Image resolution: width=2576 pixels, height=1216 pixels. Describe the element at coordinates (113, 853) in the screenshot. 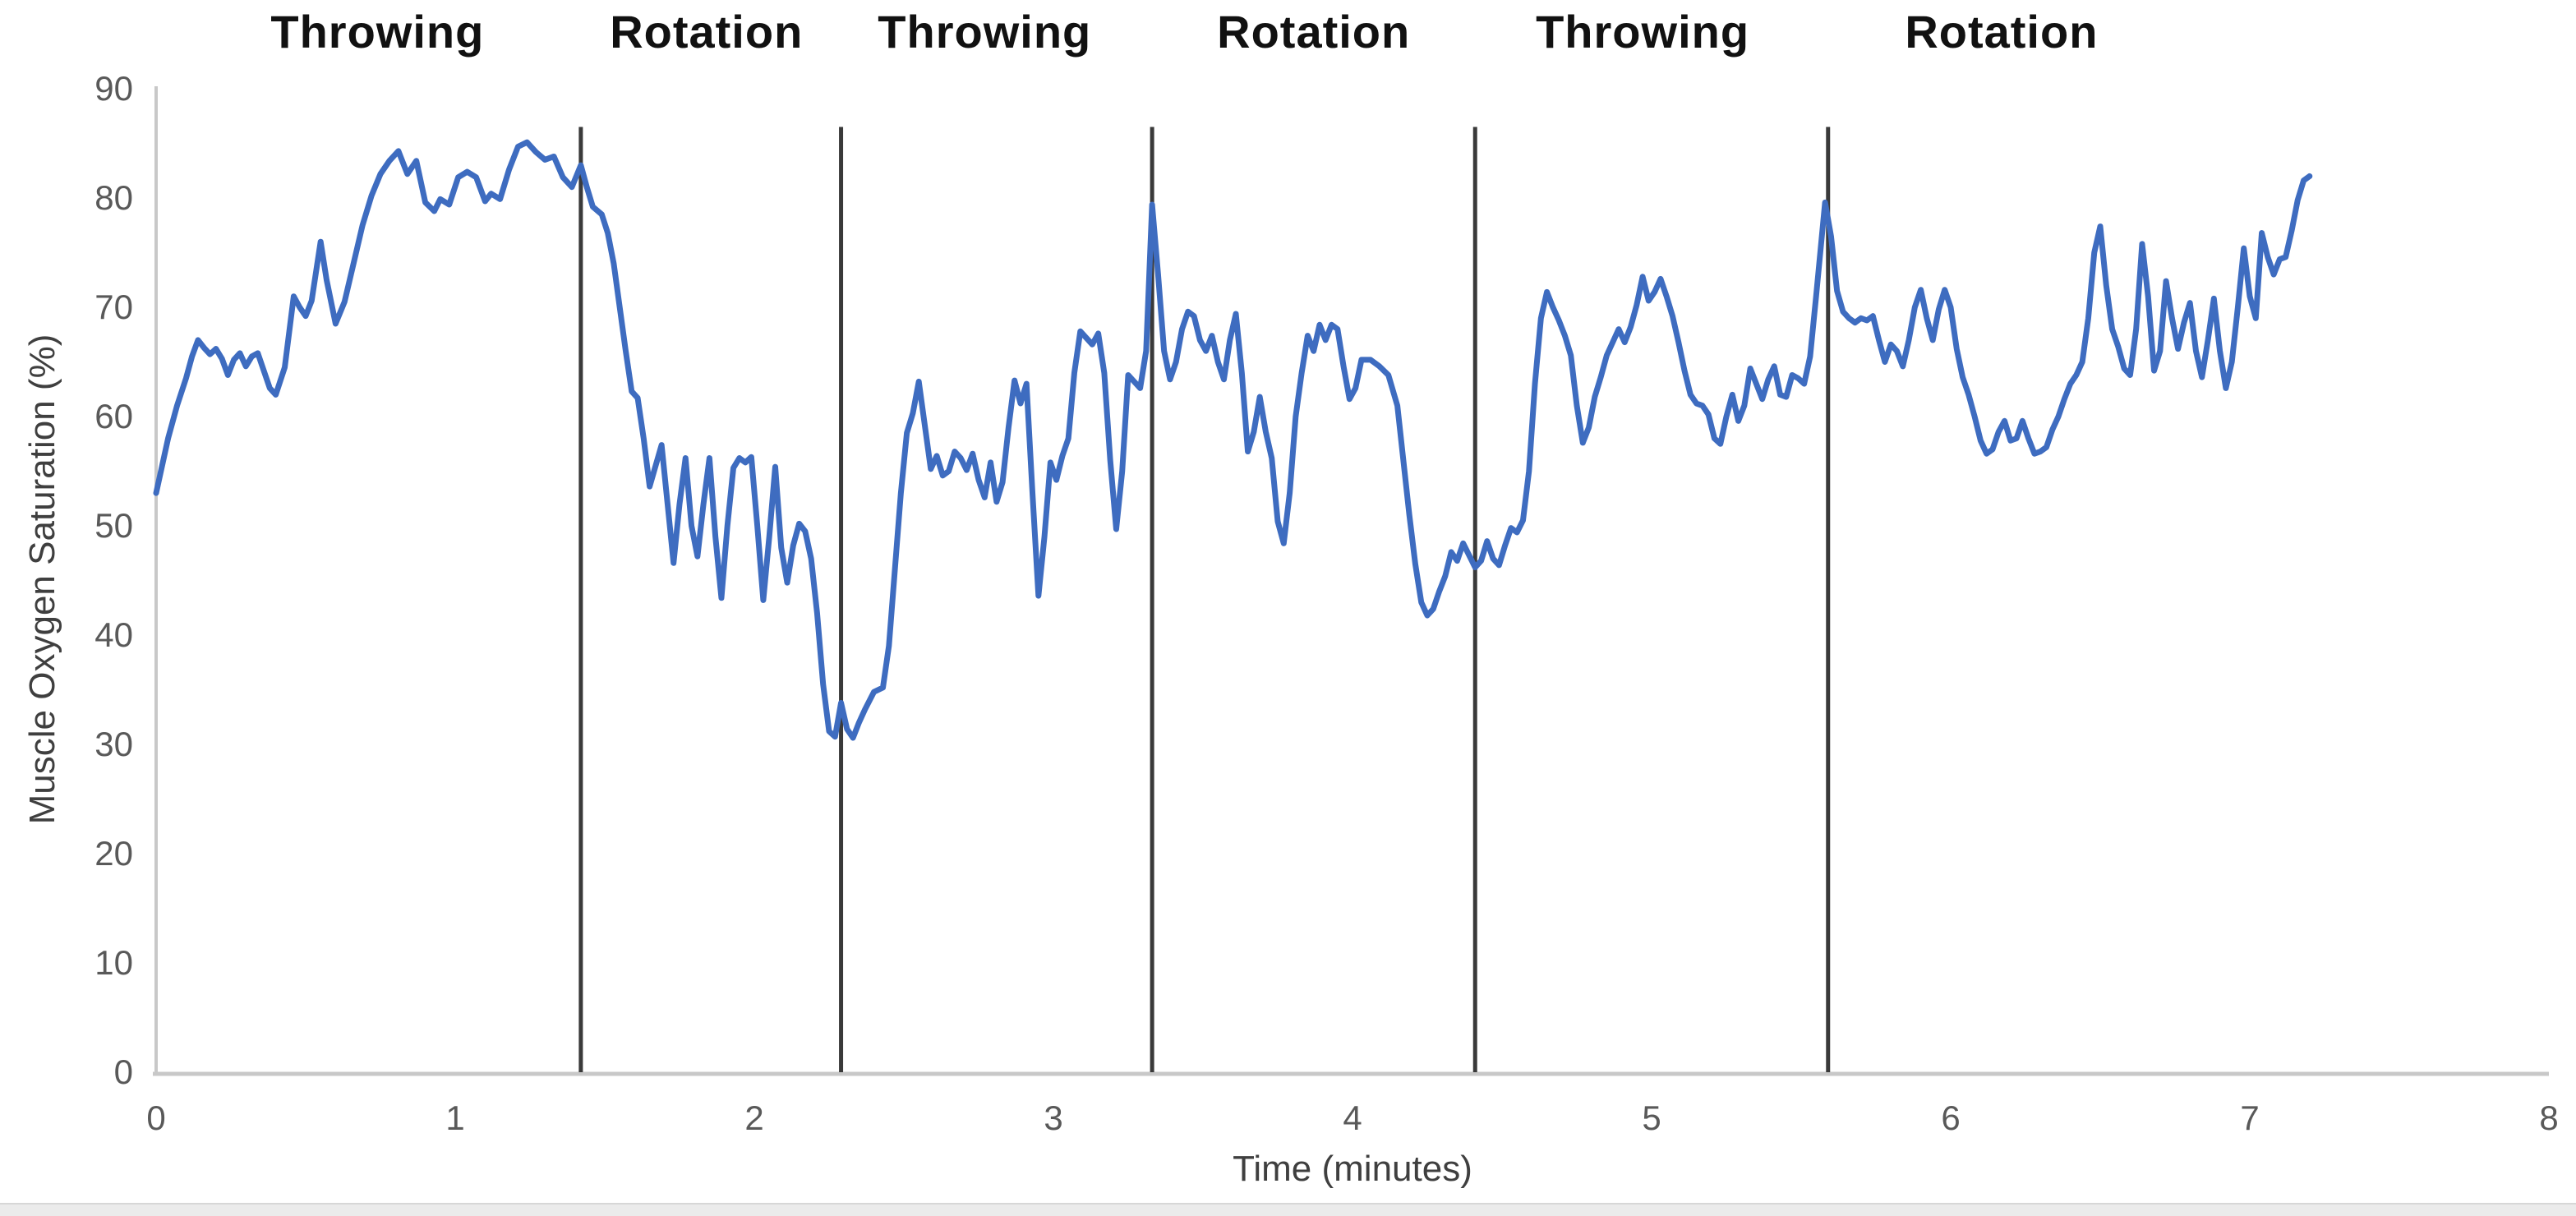

I see `y-tick-label-20: 20` at that location.